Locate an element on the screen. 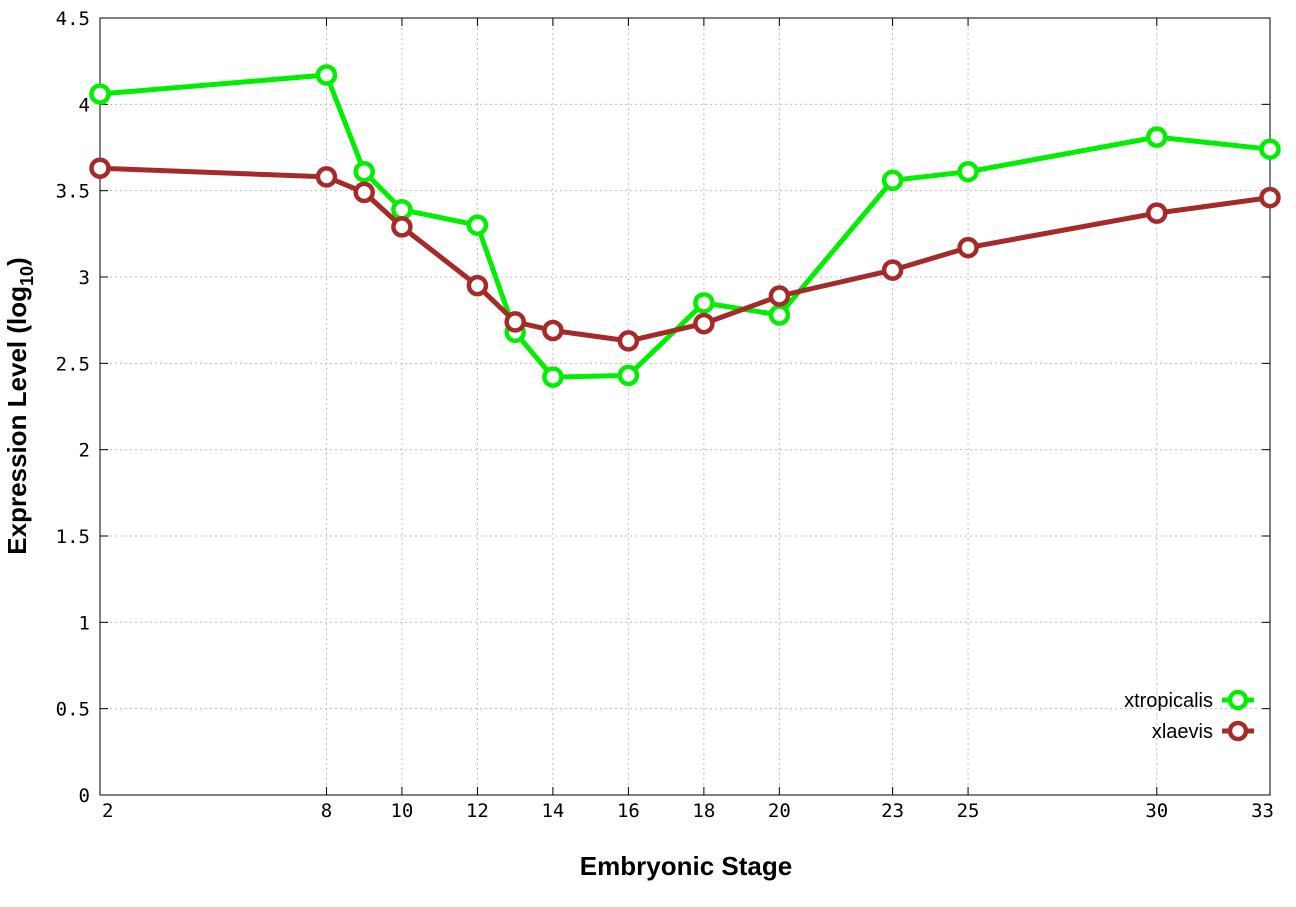 The image size is (1296, 907). x-tick-label: 14 is located at coordinates (552, 811).